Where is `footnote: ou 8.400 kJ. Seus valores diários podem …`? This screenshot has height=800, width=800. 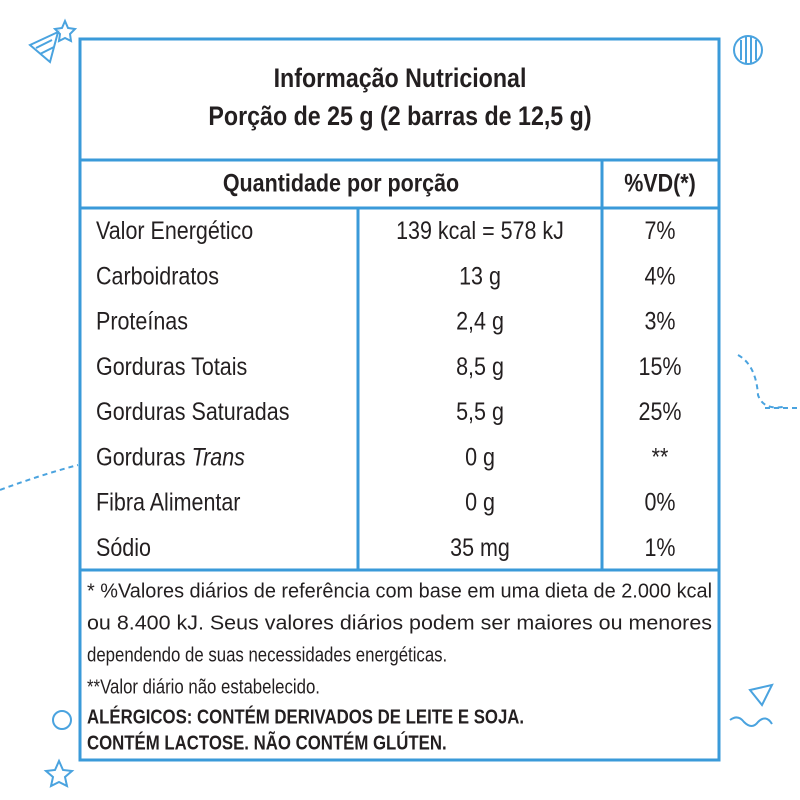
footnote: ou 8.400 kJ. Seus valores diários podem … is located at coordinates (399, 623).